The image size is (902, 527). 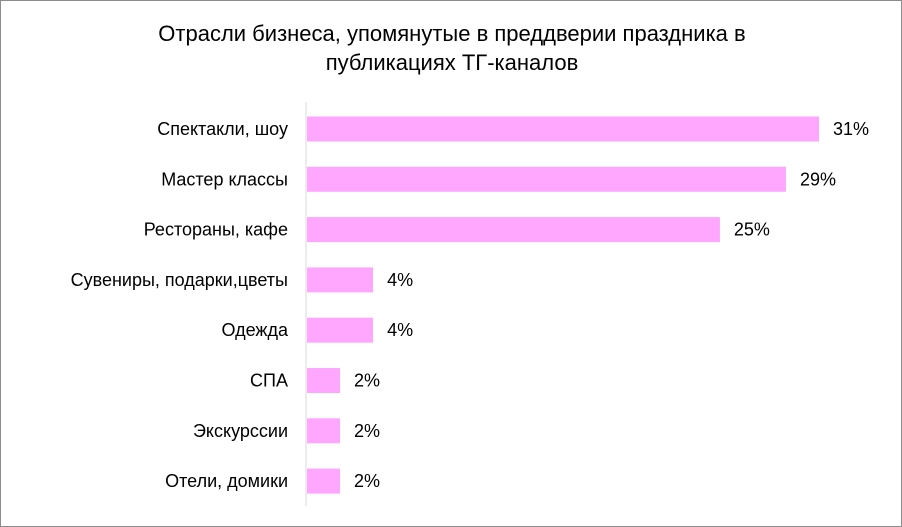 What do you see at coordinates (240, 431) in the screenshot?
I see `category-label: Экскурссии` at bounding box center [240, 431].